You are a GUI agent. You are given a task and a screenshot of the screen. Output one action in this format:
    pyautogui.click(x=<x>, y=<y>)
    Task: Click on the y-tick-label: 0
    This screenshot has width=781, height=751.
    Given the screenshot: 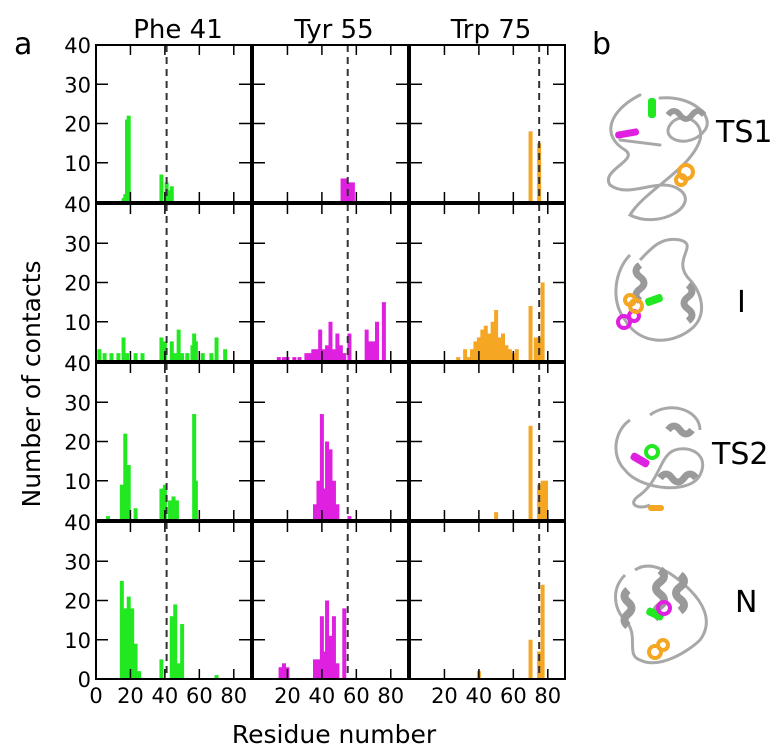 What is the action you would take?
    pyautogui.click(x=84, y=680)
    